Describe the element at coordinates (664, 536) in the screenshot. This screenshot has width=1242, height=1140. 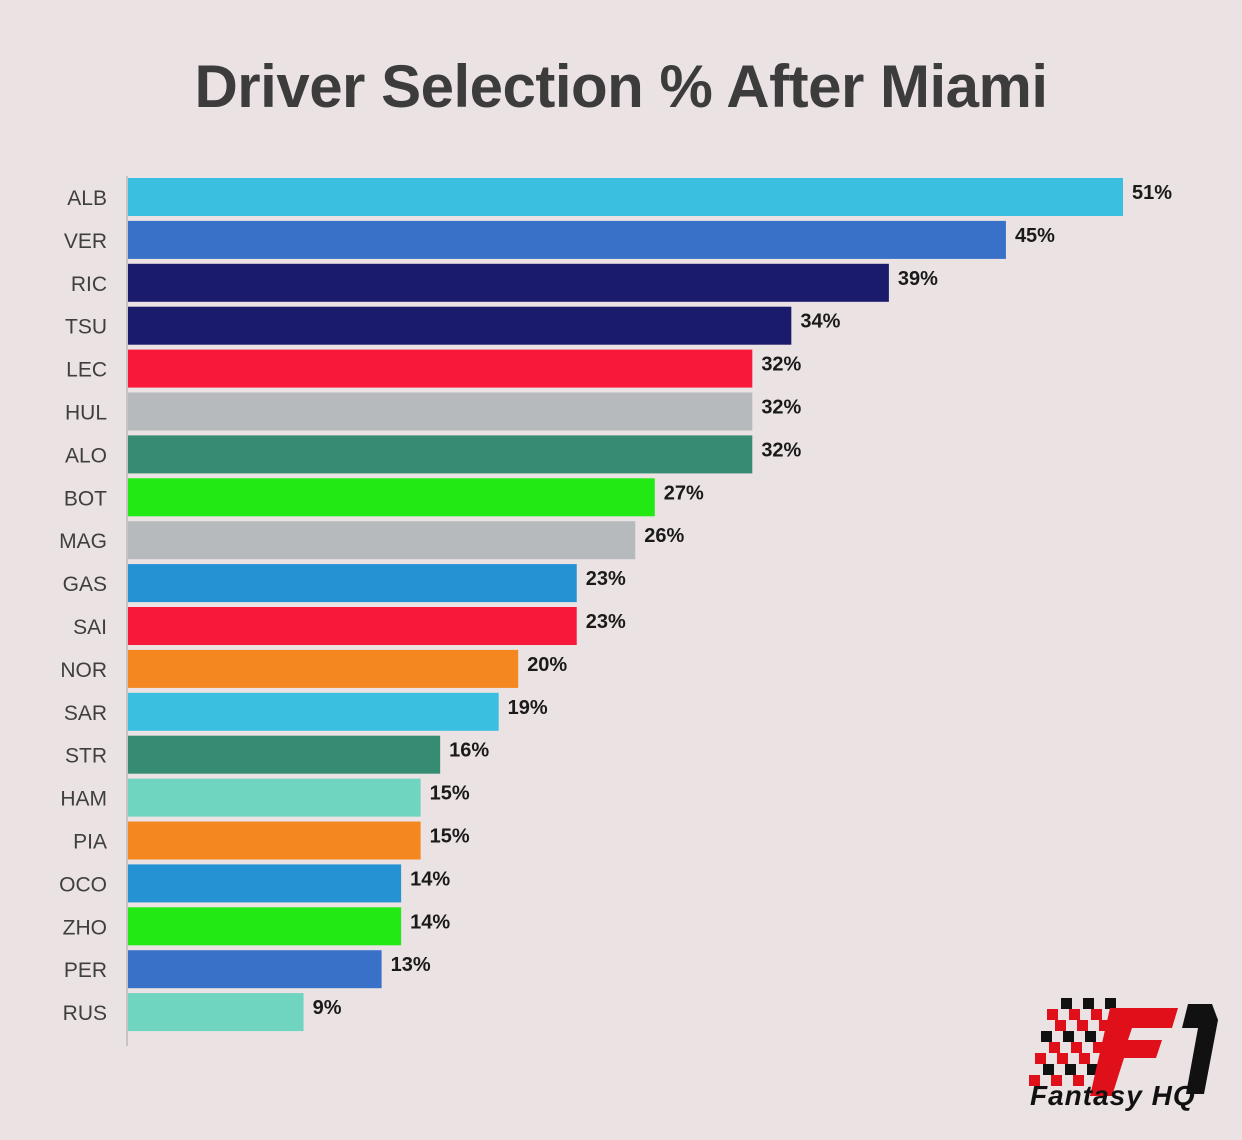
I see `value-label: 26%` at that location.